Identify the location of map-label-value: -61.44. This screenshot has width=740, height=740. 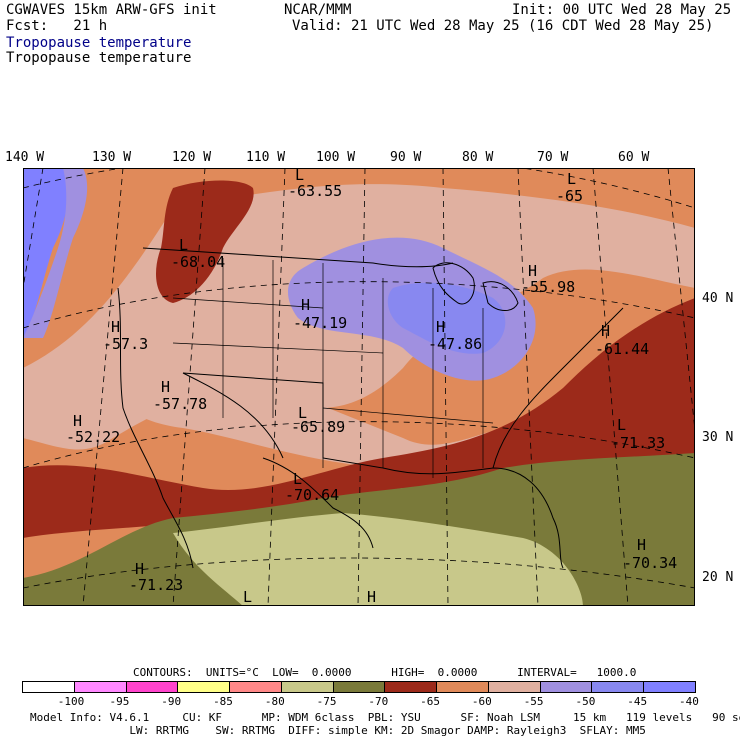
(622, 349).